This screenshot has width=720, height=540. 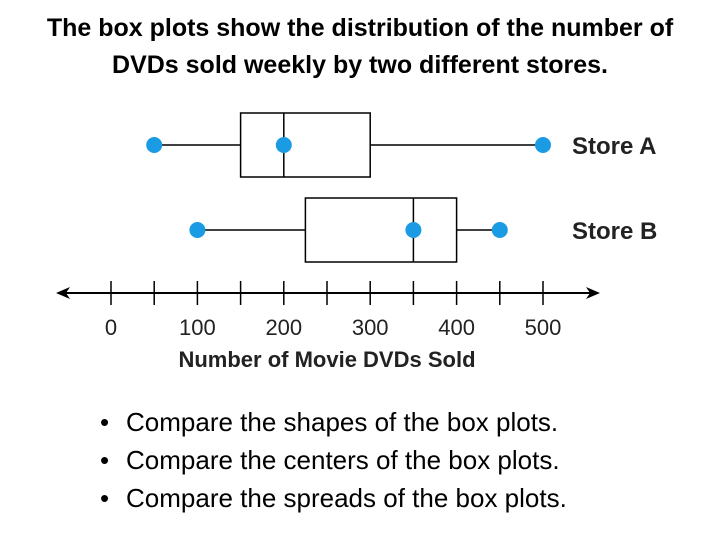 What do you see at coordinates (456, 327) in the screenshot?
I see `x-tick-label-400: 400` at bounding box center [456, 327].